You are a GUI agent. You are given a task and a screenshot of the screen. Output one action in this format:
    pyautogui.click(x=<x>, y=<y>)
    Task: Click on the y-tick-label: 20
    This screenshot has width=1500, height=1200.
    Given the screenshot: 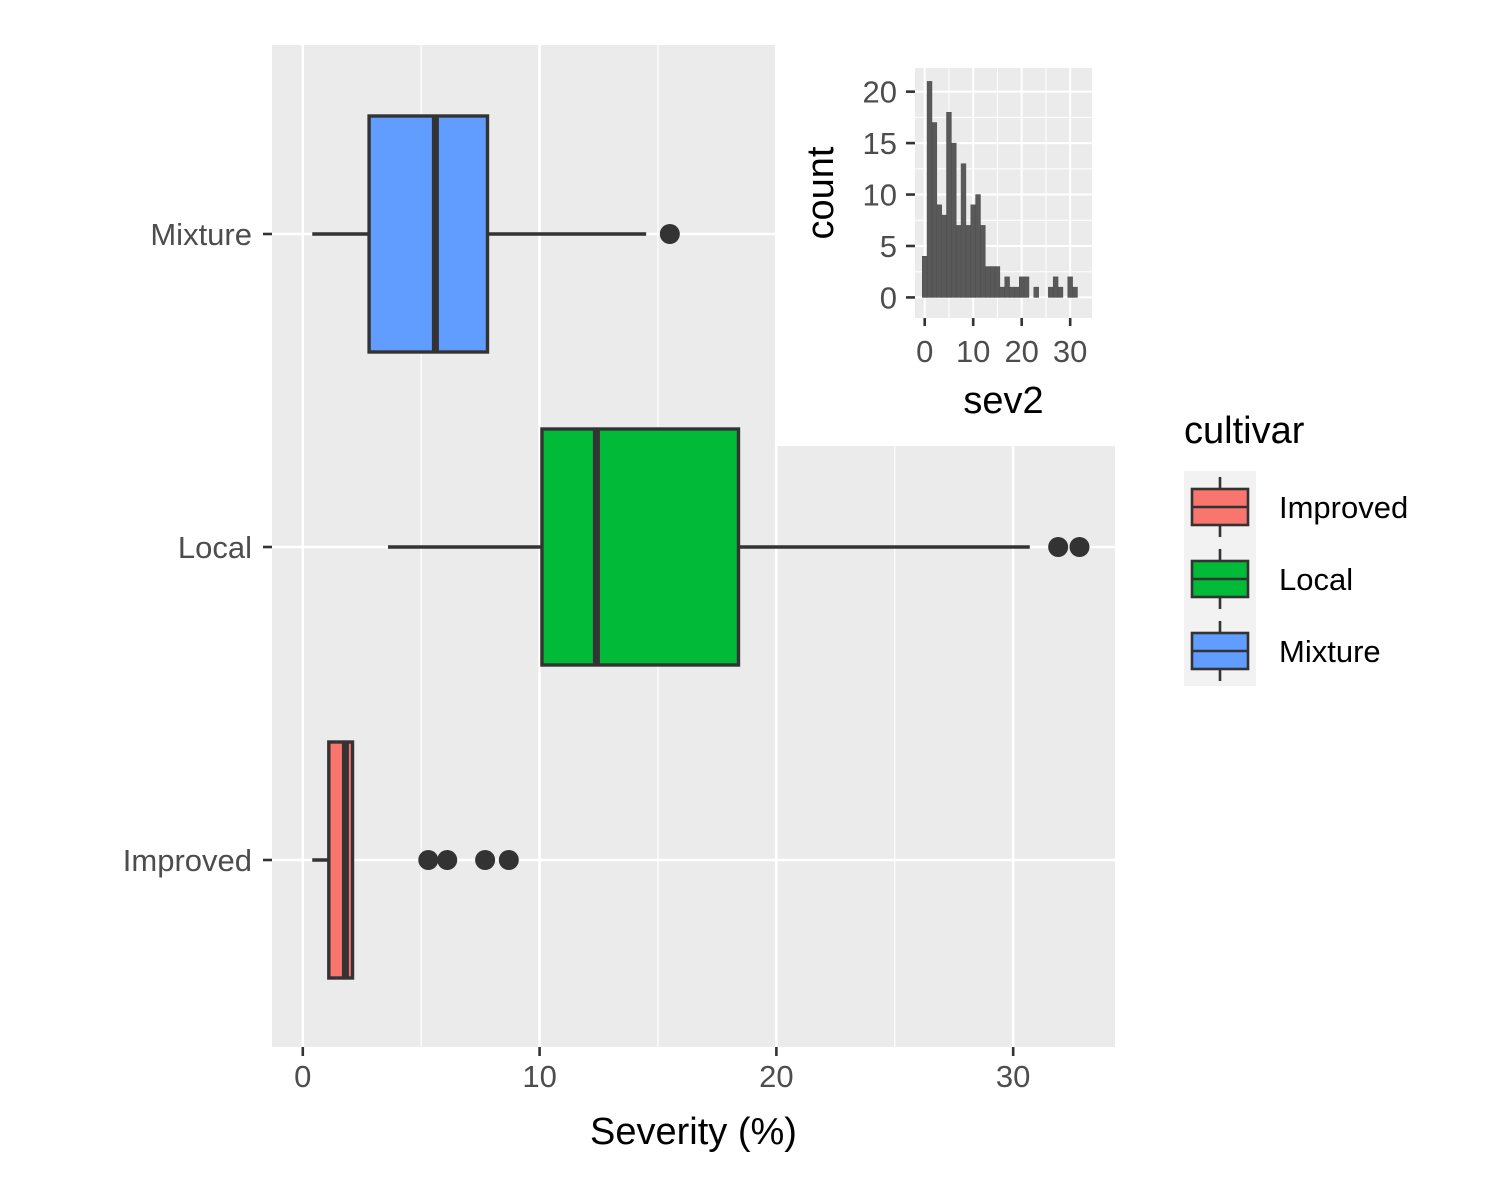 What is the action you would take?
    pyautogui.click(x=880, y=92)
    